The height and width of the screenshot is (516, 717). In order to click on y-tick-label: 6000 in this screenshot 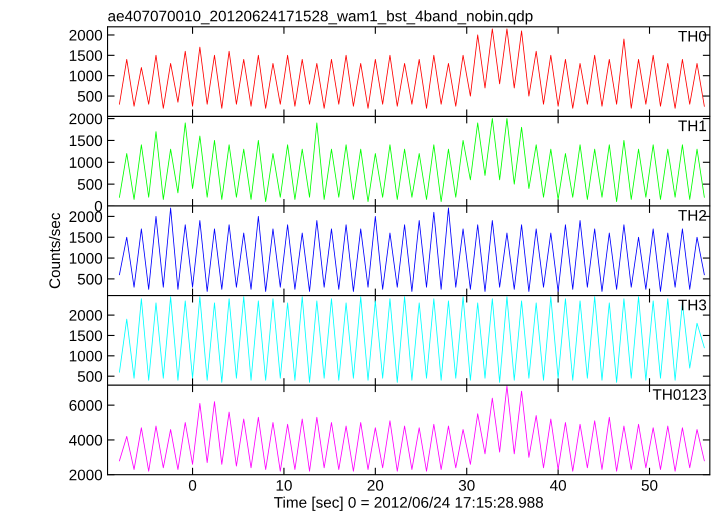, I will do `click(85, 405)`.